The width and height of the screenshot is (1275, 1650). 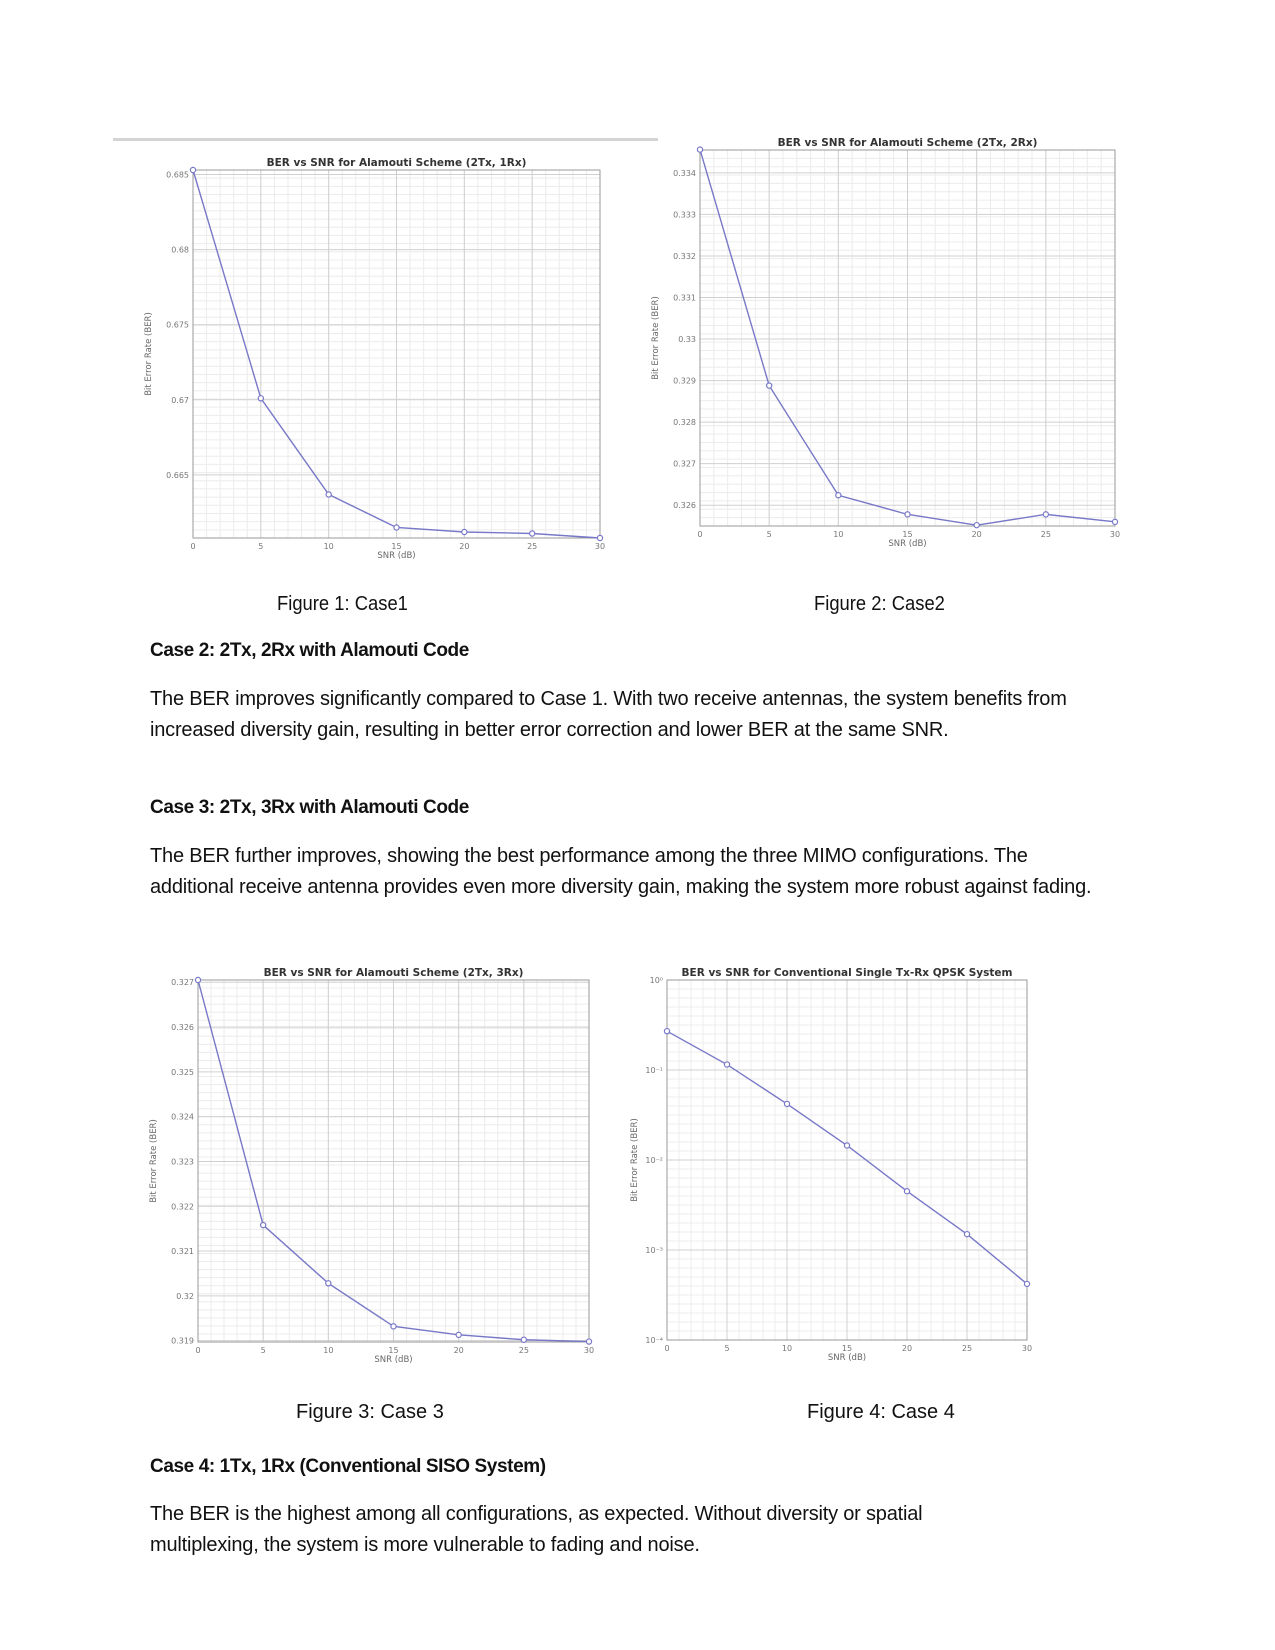 What do you see at coordinates (907, 534) in the screenshot?
I see `x-tick-label: 15` at bounding box center [907, 534].